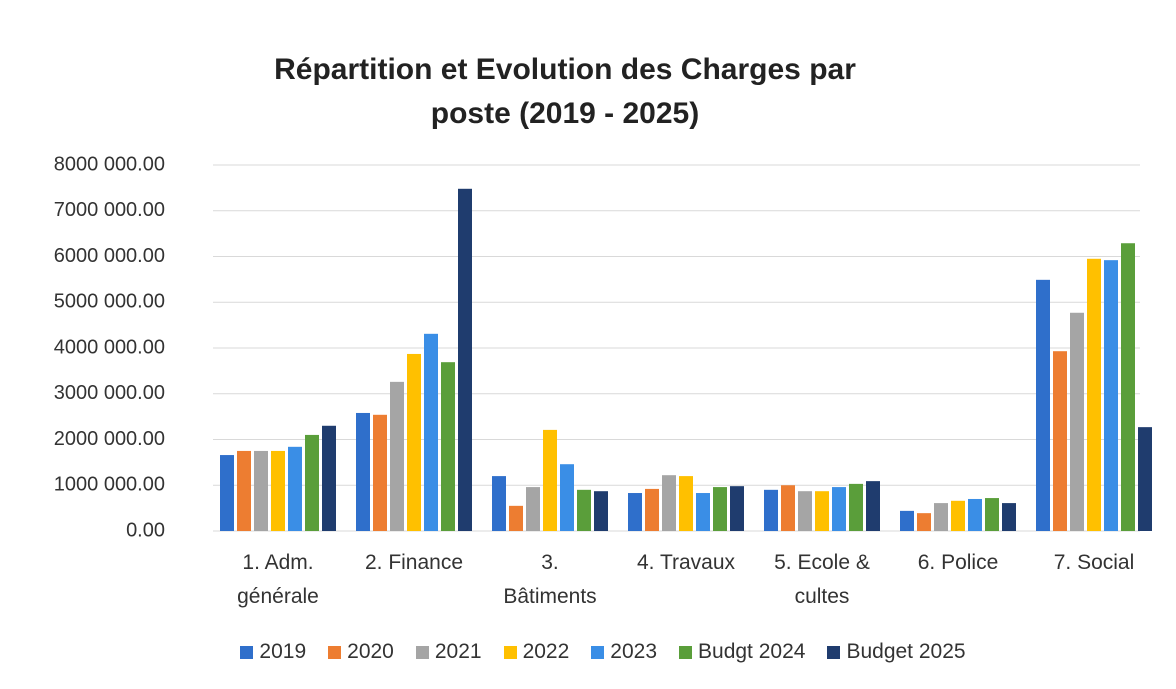 The width and height of the screenshot is (1176, 689). I want to click on y-tick-label: 8000 000.00, so click(109, 164).